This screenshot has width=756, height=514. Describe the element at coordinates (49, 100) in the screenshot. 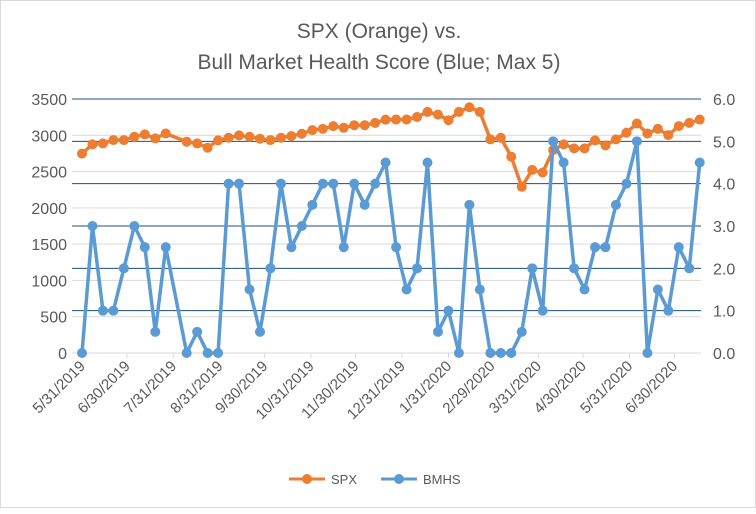

I see `left-axis-tick-label: 3500` at that location.